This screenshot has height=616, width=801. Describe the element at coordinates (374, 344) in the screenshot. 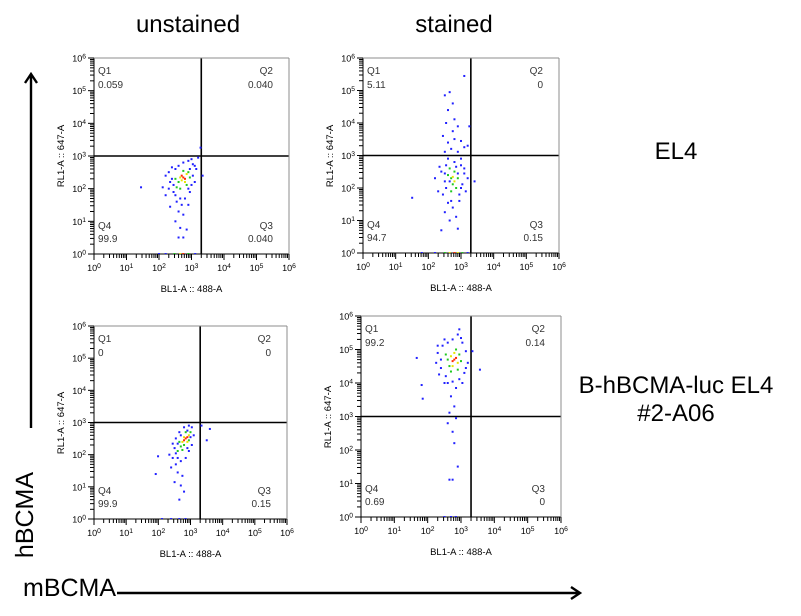

I see `annotation: 99.2` at that location.